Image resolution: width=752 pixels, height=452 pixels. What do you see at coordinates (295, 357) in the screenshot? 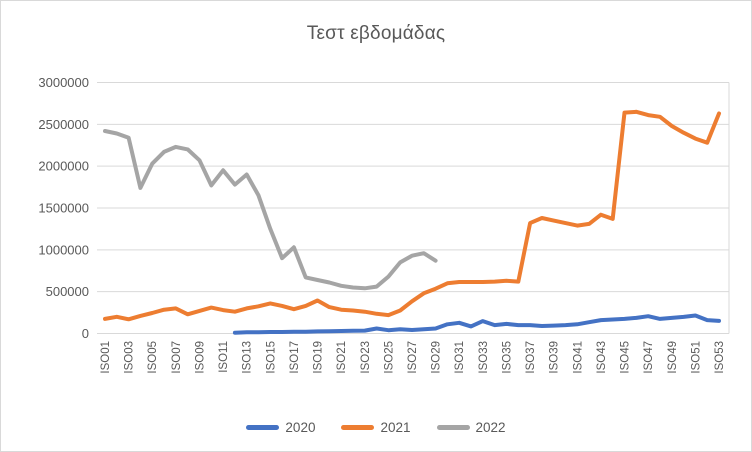
I see `x-tick-label: ISO17` at bounding box center [295, 357].